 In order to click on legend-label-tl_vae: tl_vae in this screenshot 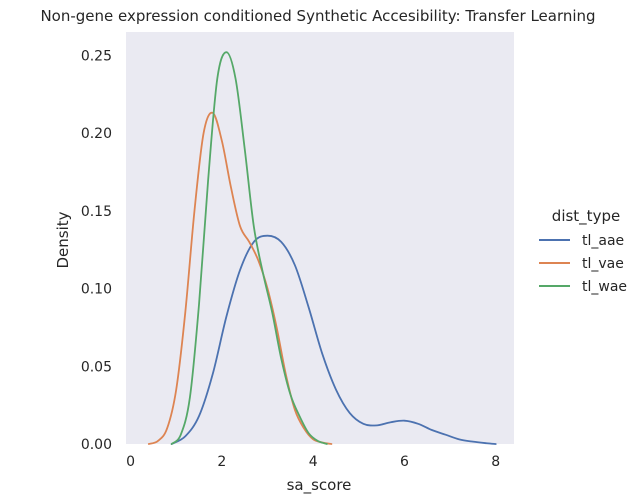, I will do `click(603, 264)`.